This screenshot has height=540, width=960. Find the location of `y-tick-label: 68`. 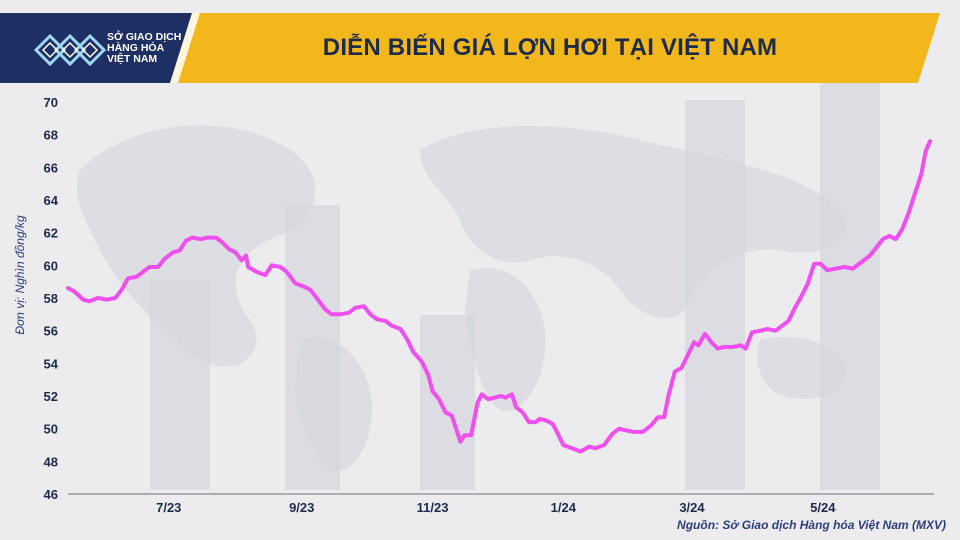

y-tick-label: 68 is located at coordinates (51, 135).